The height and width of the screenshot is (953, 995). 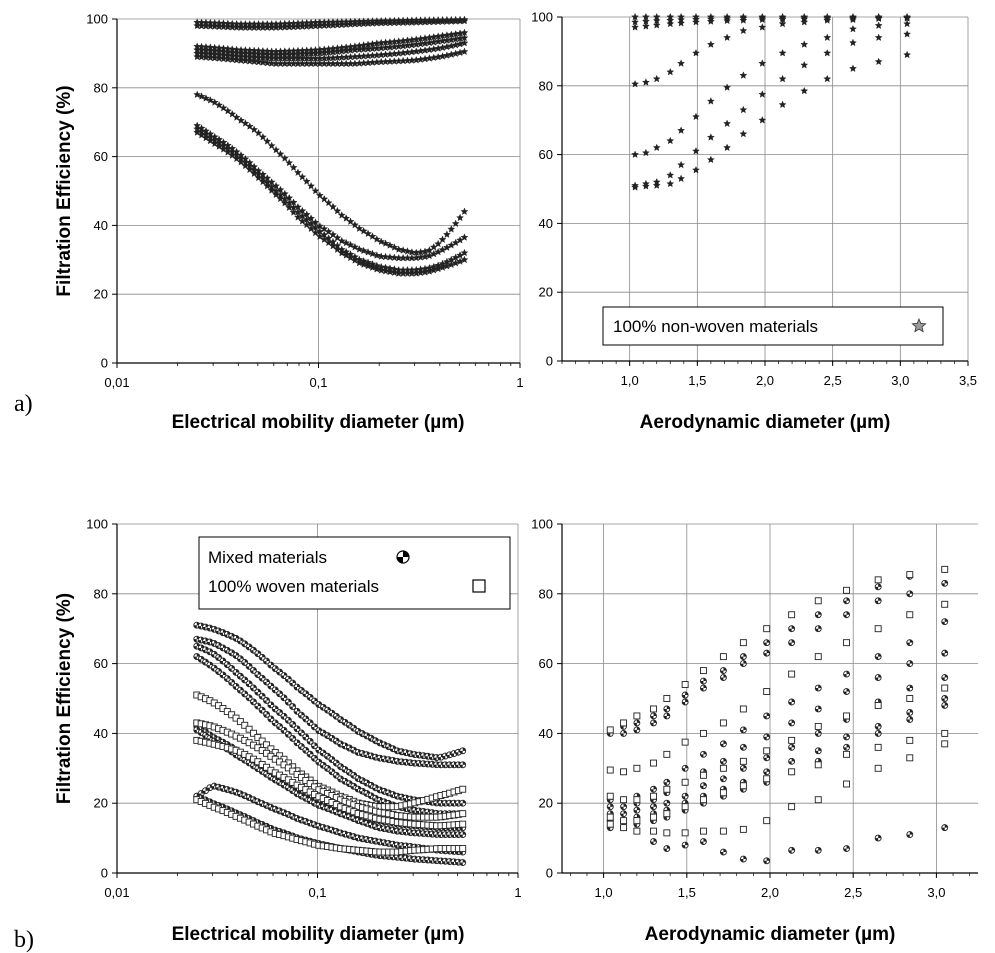 I want to click on legend-box, so click(x=354, y=573).